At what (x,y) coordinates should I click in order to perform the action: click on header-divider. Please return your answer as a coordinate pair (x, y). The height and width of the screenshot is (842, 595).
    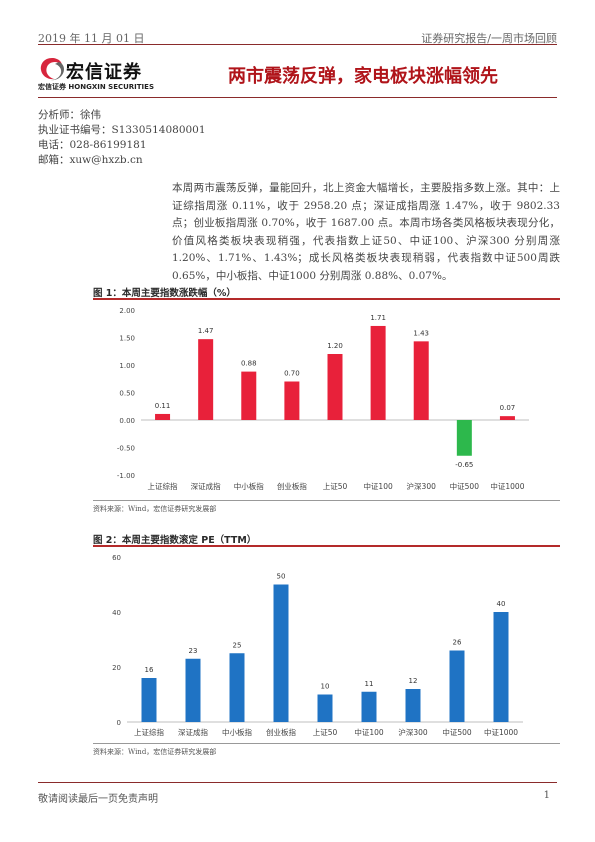
    Looking at the image, I should click on (297, 44).